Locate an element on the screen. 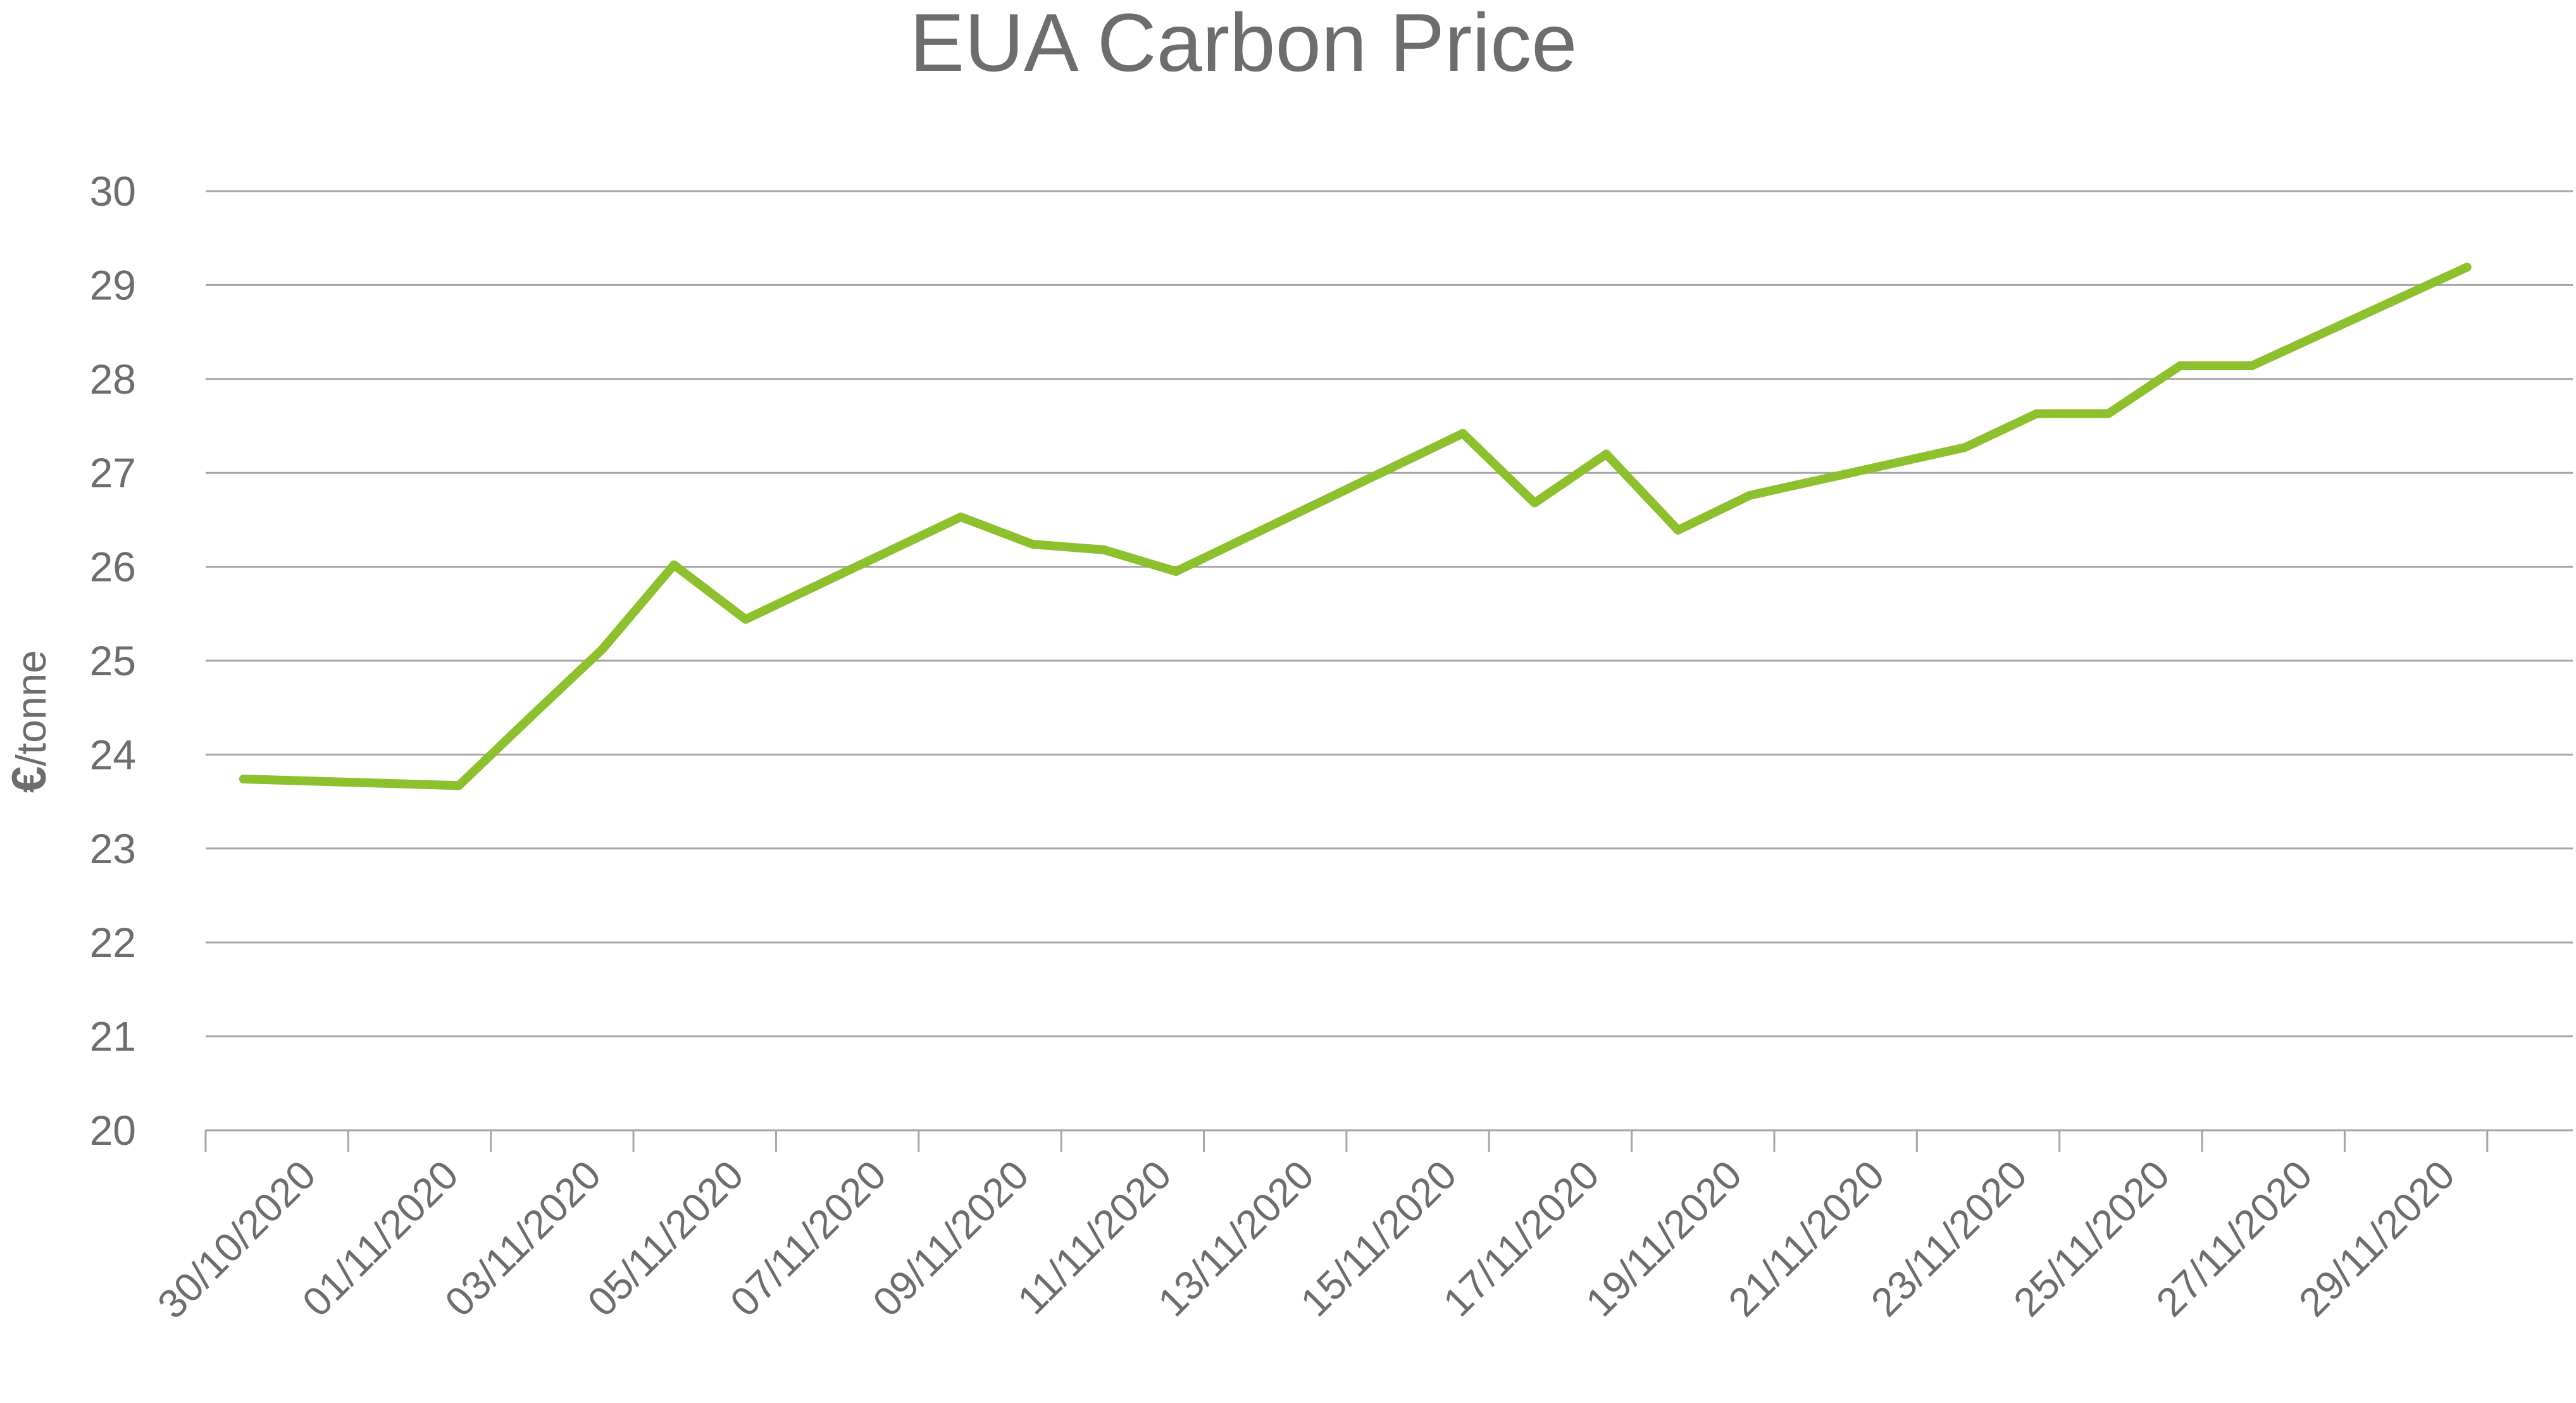 The width and height of the screenshot is (2576, 1403). x-tick-label: 27/11/2020 is located at coordinates (2235, 1238).